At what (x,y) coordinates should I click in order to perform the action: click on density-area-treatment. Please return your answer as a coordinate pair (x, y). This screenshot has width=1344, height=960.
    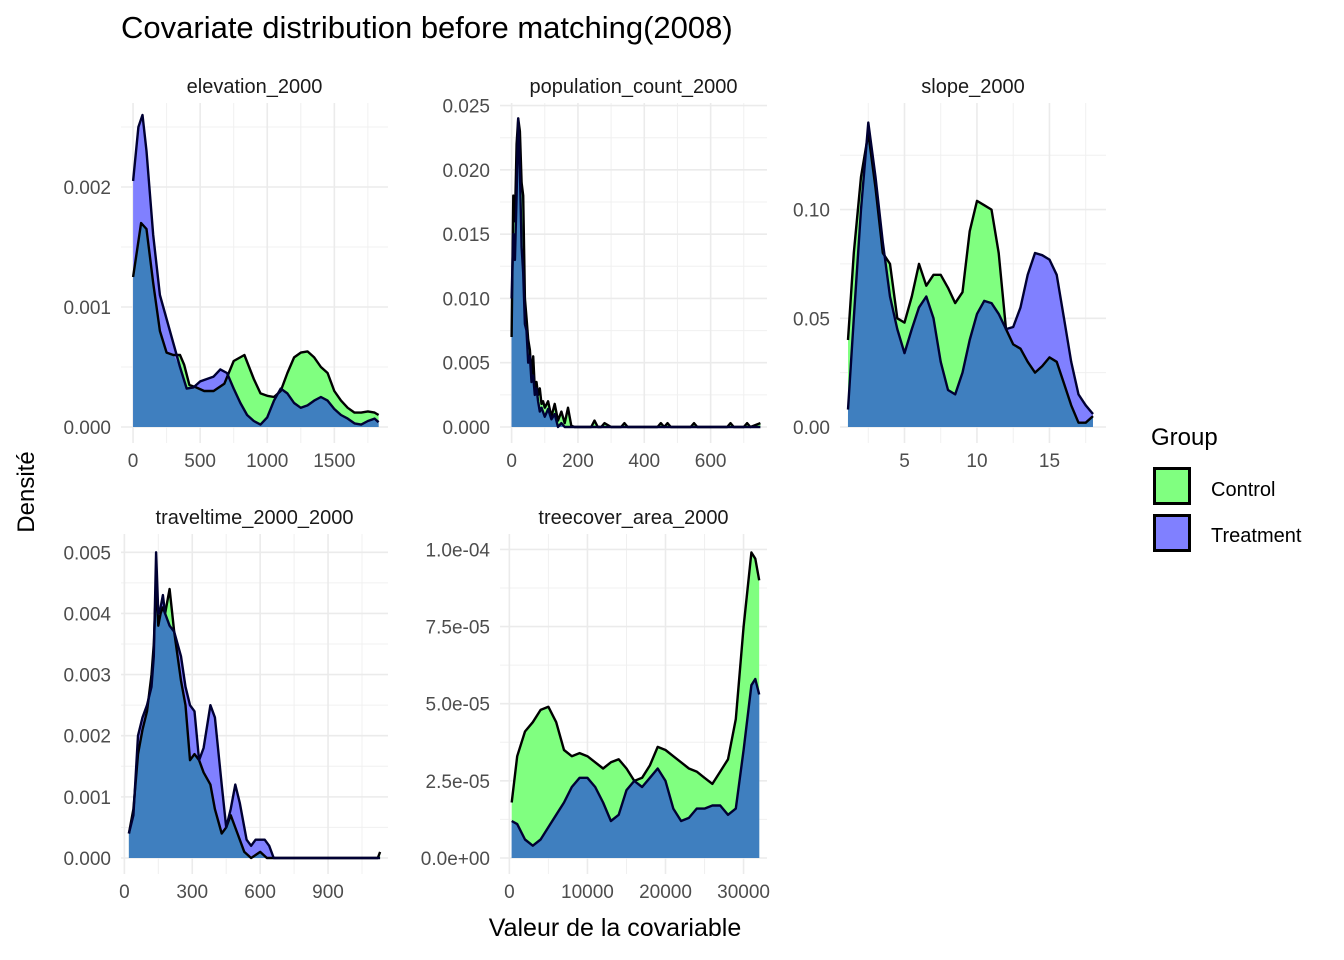
    Looking at the image, I should click on (636, 273).